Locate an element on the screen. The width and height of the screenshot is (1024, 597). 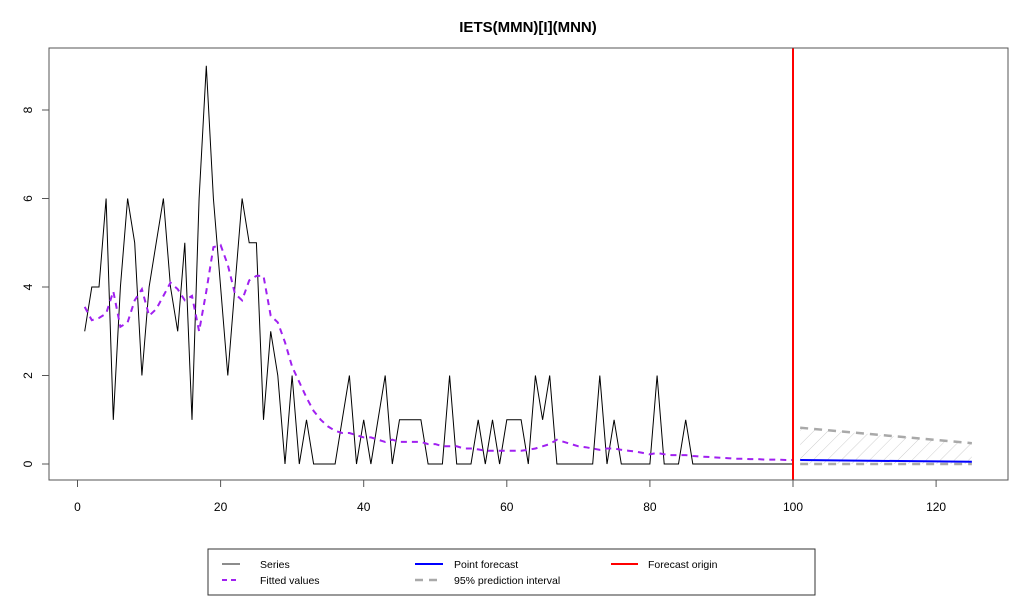
legend-point-forecast-label: Point forecast is located at coordinates (486, 565).